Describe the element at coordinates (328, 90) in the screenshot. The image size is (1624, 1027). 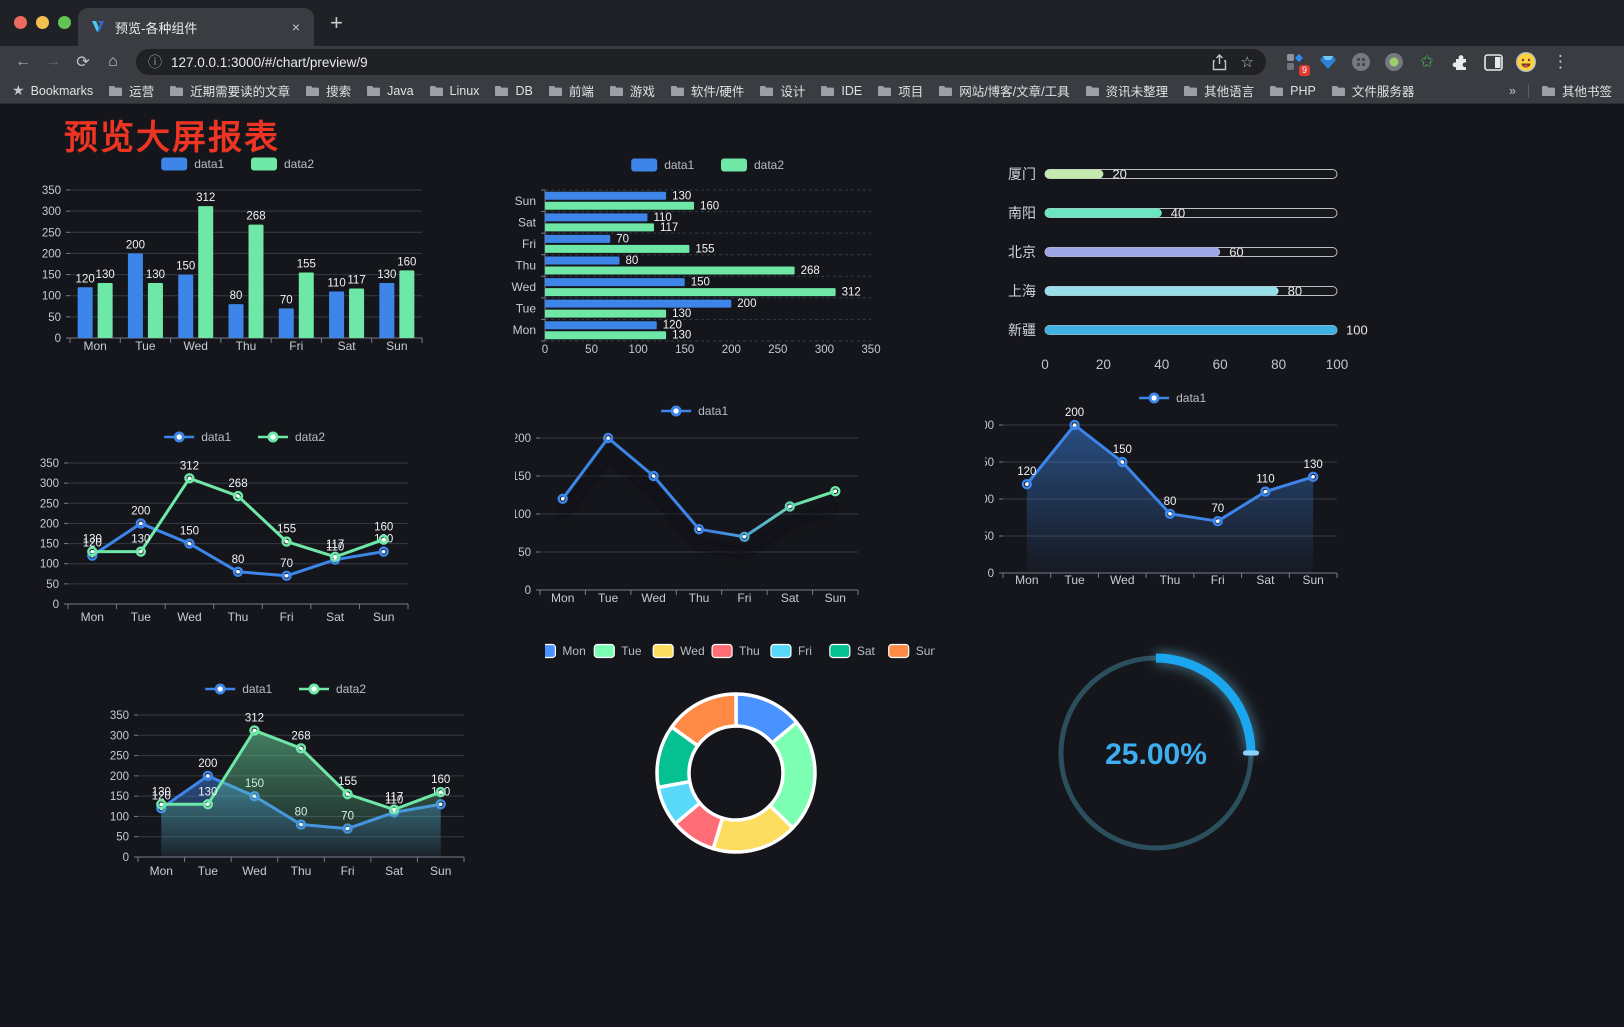
I see `bookmark-folder: 搜索` at that location.